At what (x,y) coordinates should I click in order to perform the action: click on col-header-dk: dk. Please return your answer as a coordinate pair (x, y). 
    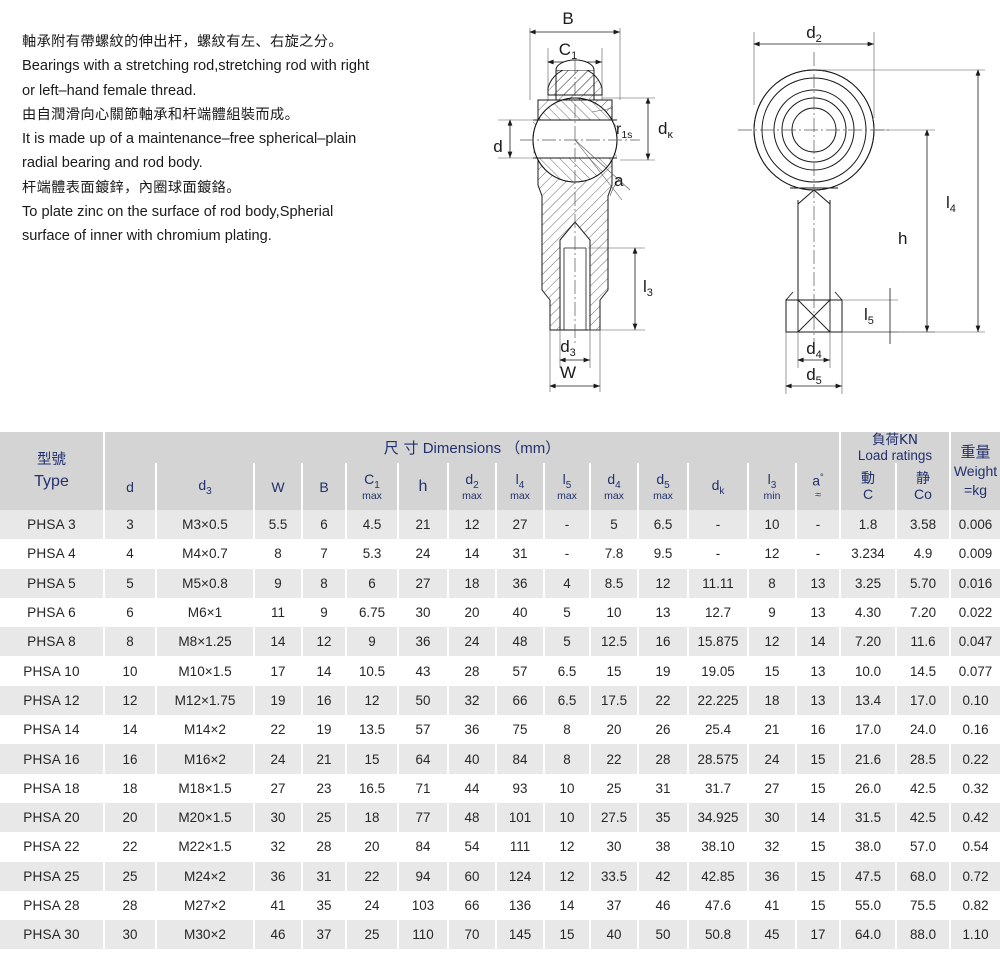
    Looking at the image, I should click on (717, 486).